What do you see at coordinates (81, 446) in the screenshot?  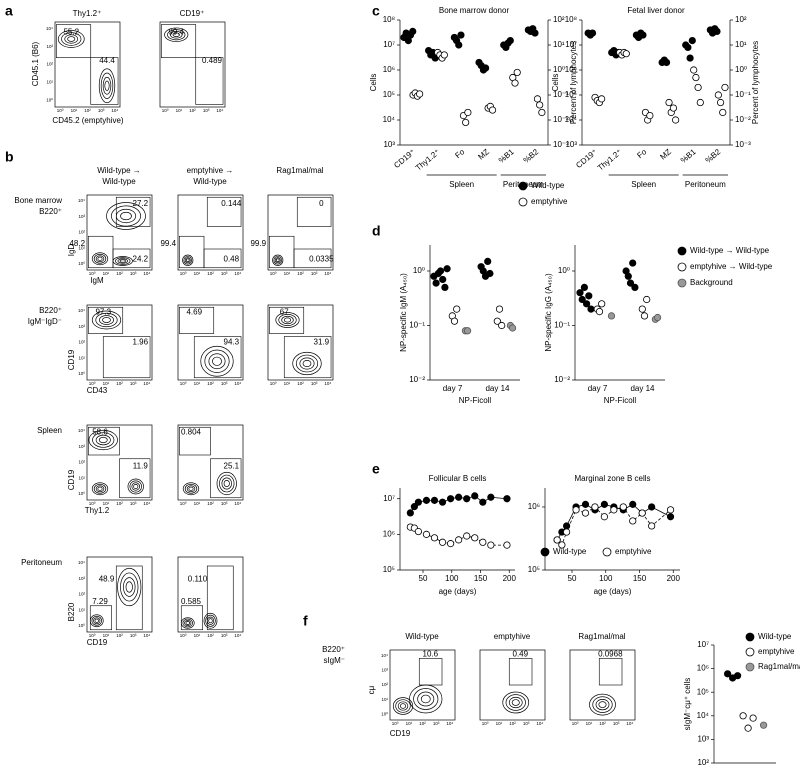 I see `flow-y-tick-label: 10³` at bounding box center [81, 446].